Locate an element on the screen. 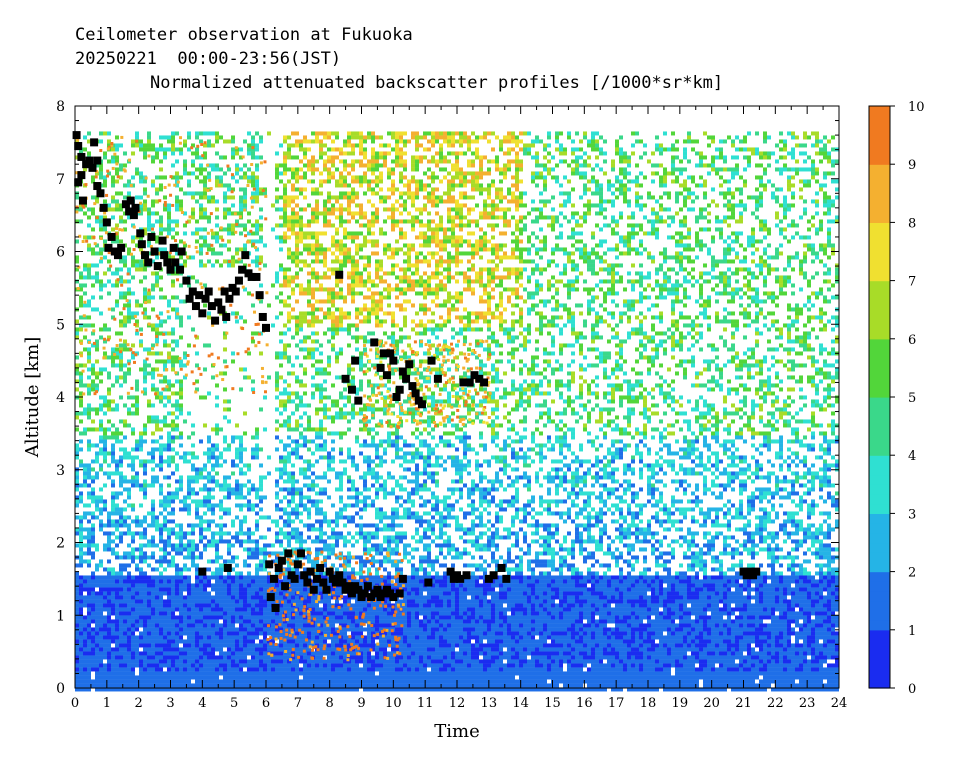 The image size is (960, 770). x-tick-label: 3 is located at coordinates (170, 703).